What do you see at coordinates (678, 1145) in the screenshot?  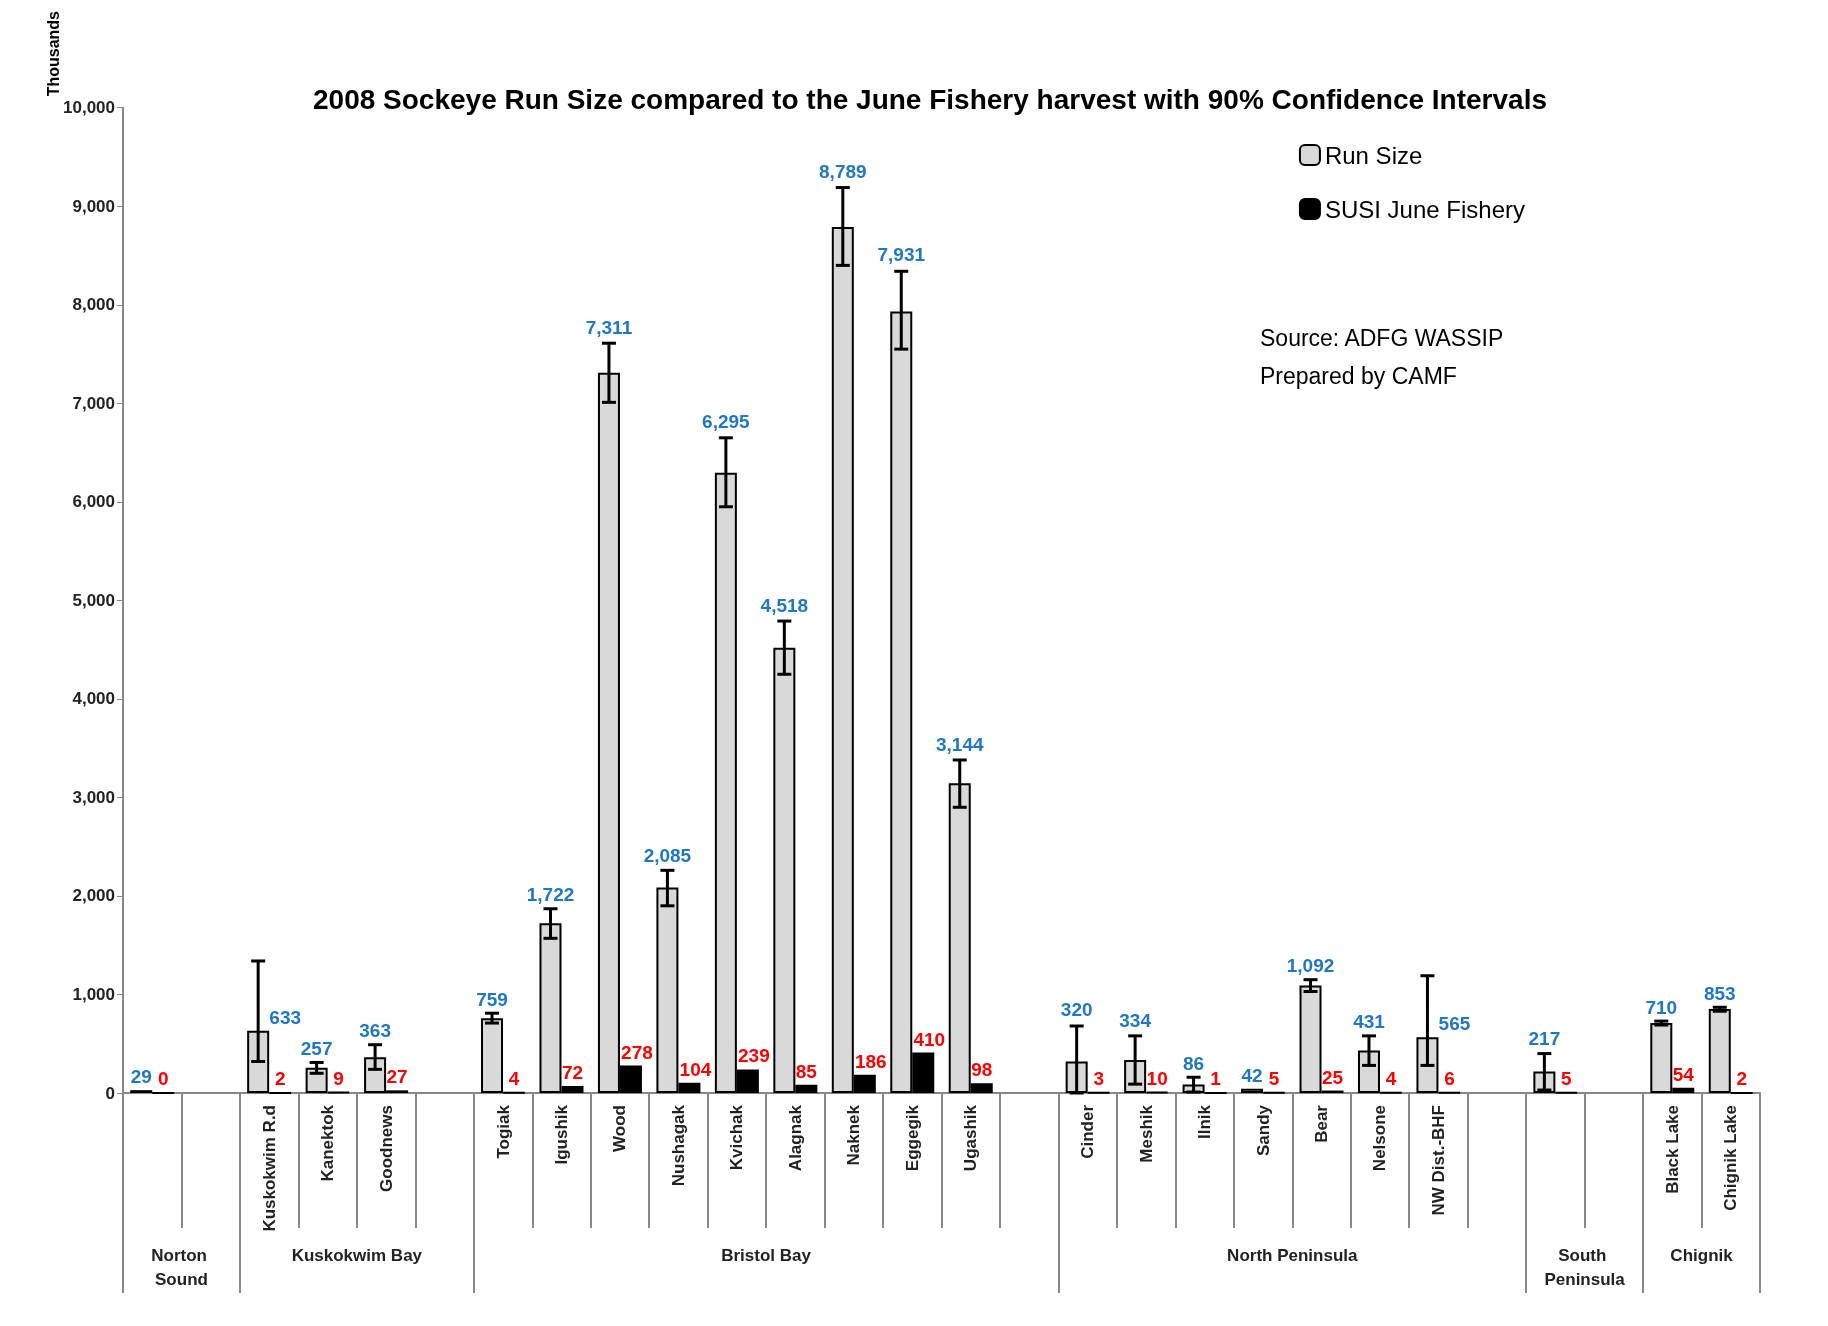 I see `x-tick-label: Nushagak` at bounding box center [678, 1145].